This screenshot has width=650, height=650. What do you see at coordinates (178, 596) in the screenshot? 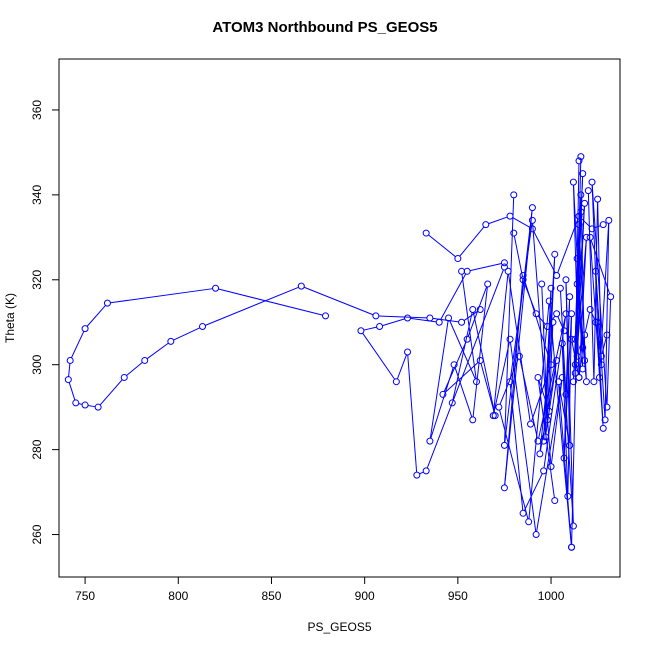
I see `x-tick-label: 800` at bounding box center [178, 596].